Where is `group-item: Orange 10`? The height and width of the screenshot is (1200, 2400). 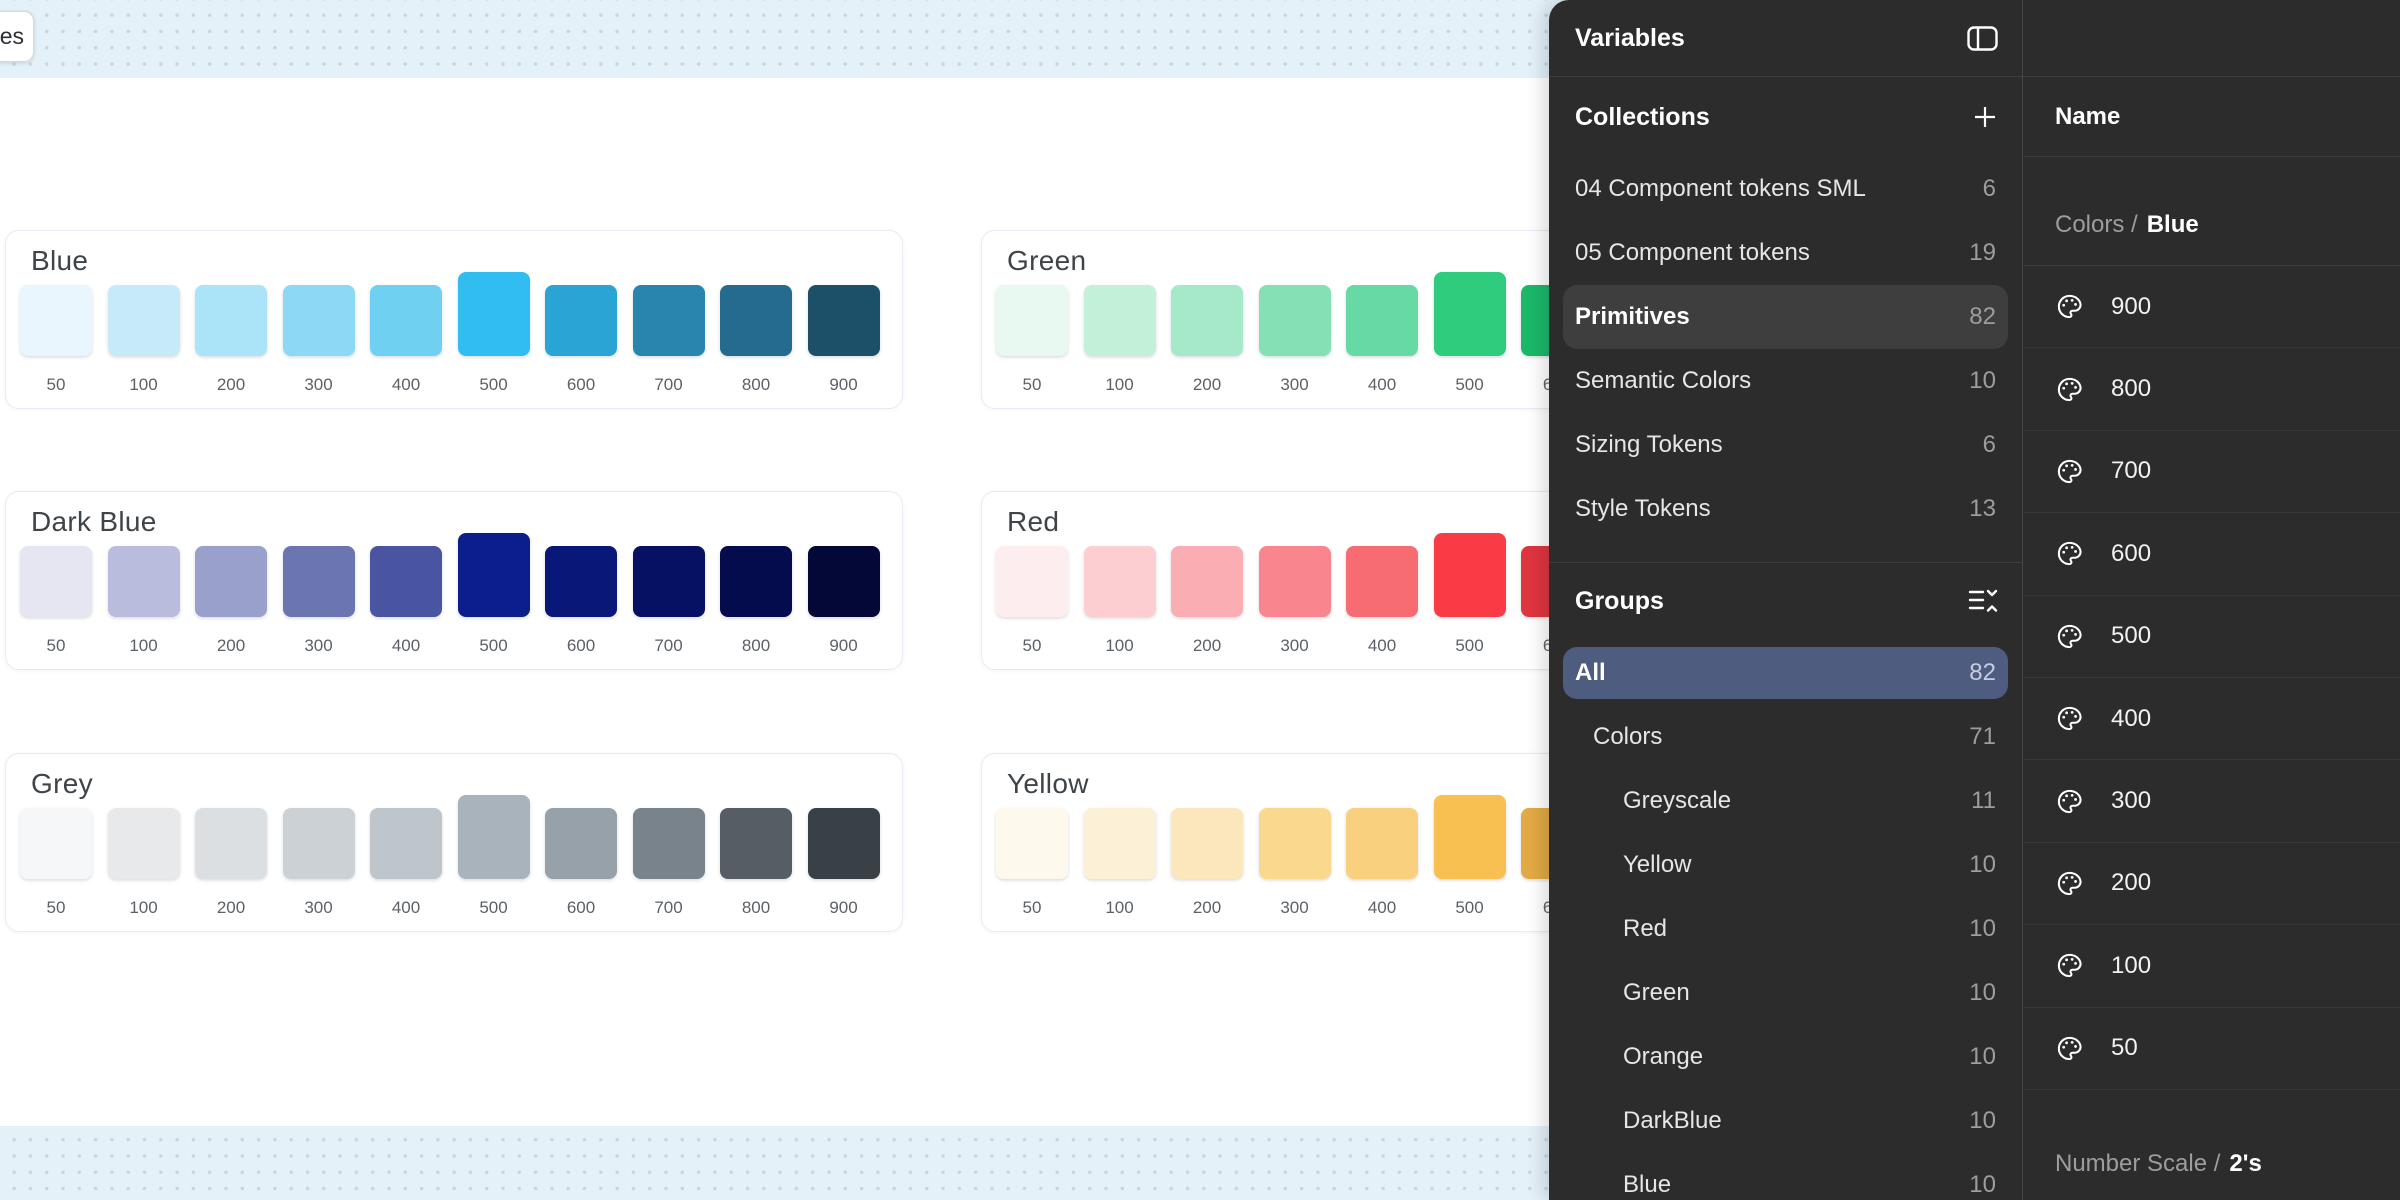
group-item: Orange 10 is located at coordinates (1785, 1057).